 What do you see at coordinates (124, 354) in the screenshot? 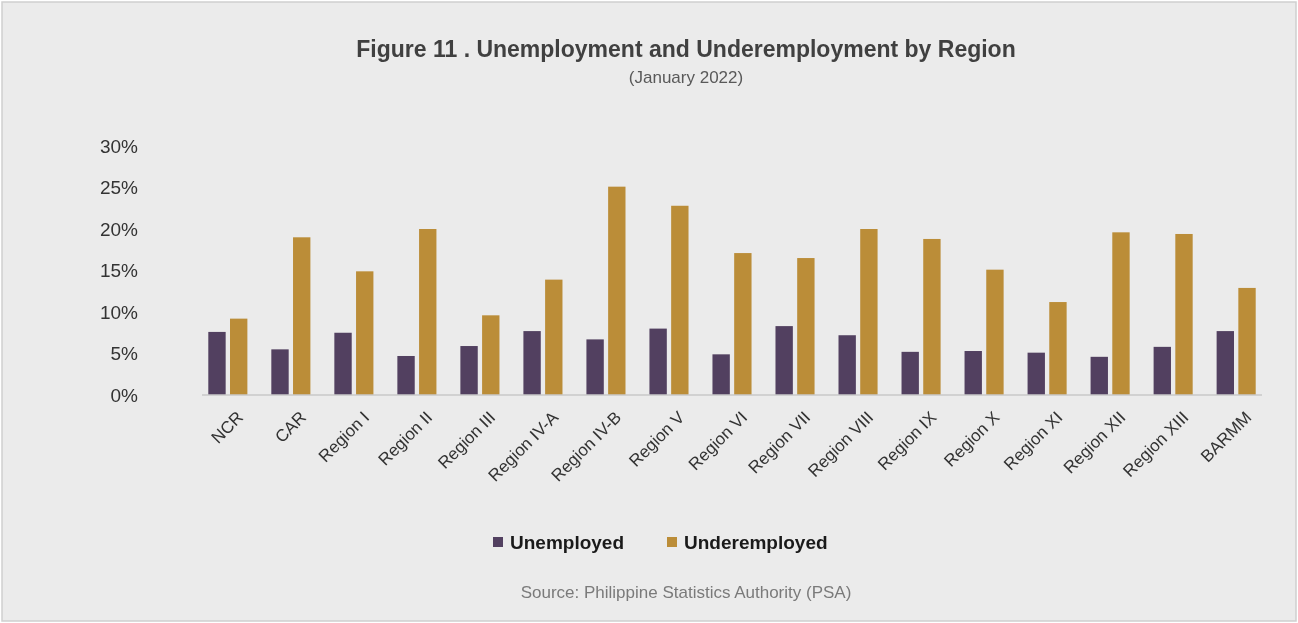
I see `y-tick-label: 5%` at bounding box center [124, 354].